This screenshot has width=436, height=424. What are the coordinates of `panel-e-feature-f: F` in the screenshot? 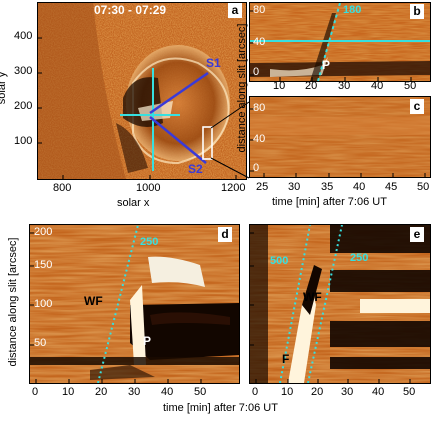 It's located at (286, 359).